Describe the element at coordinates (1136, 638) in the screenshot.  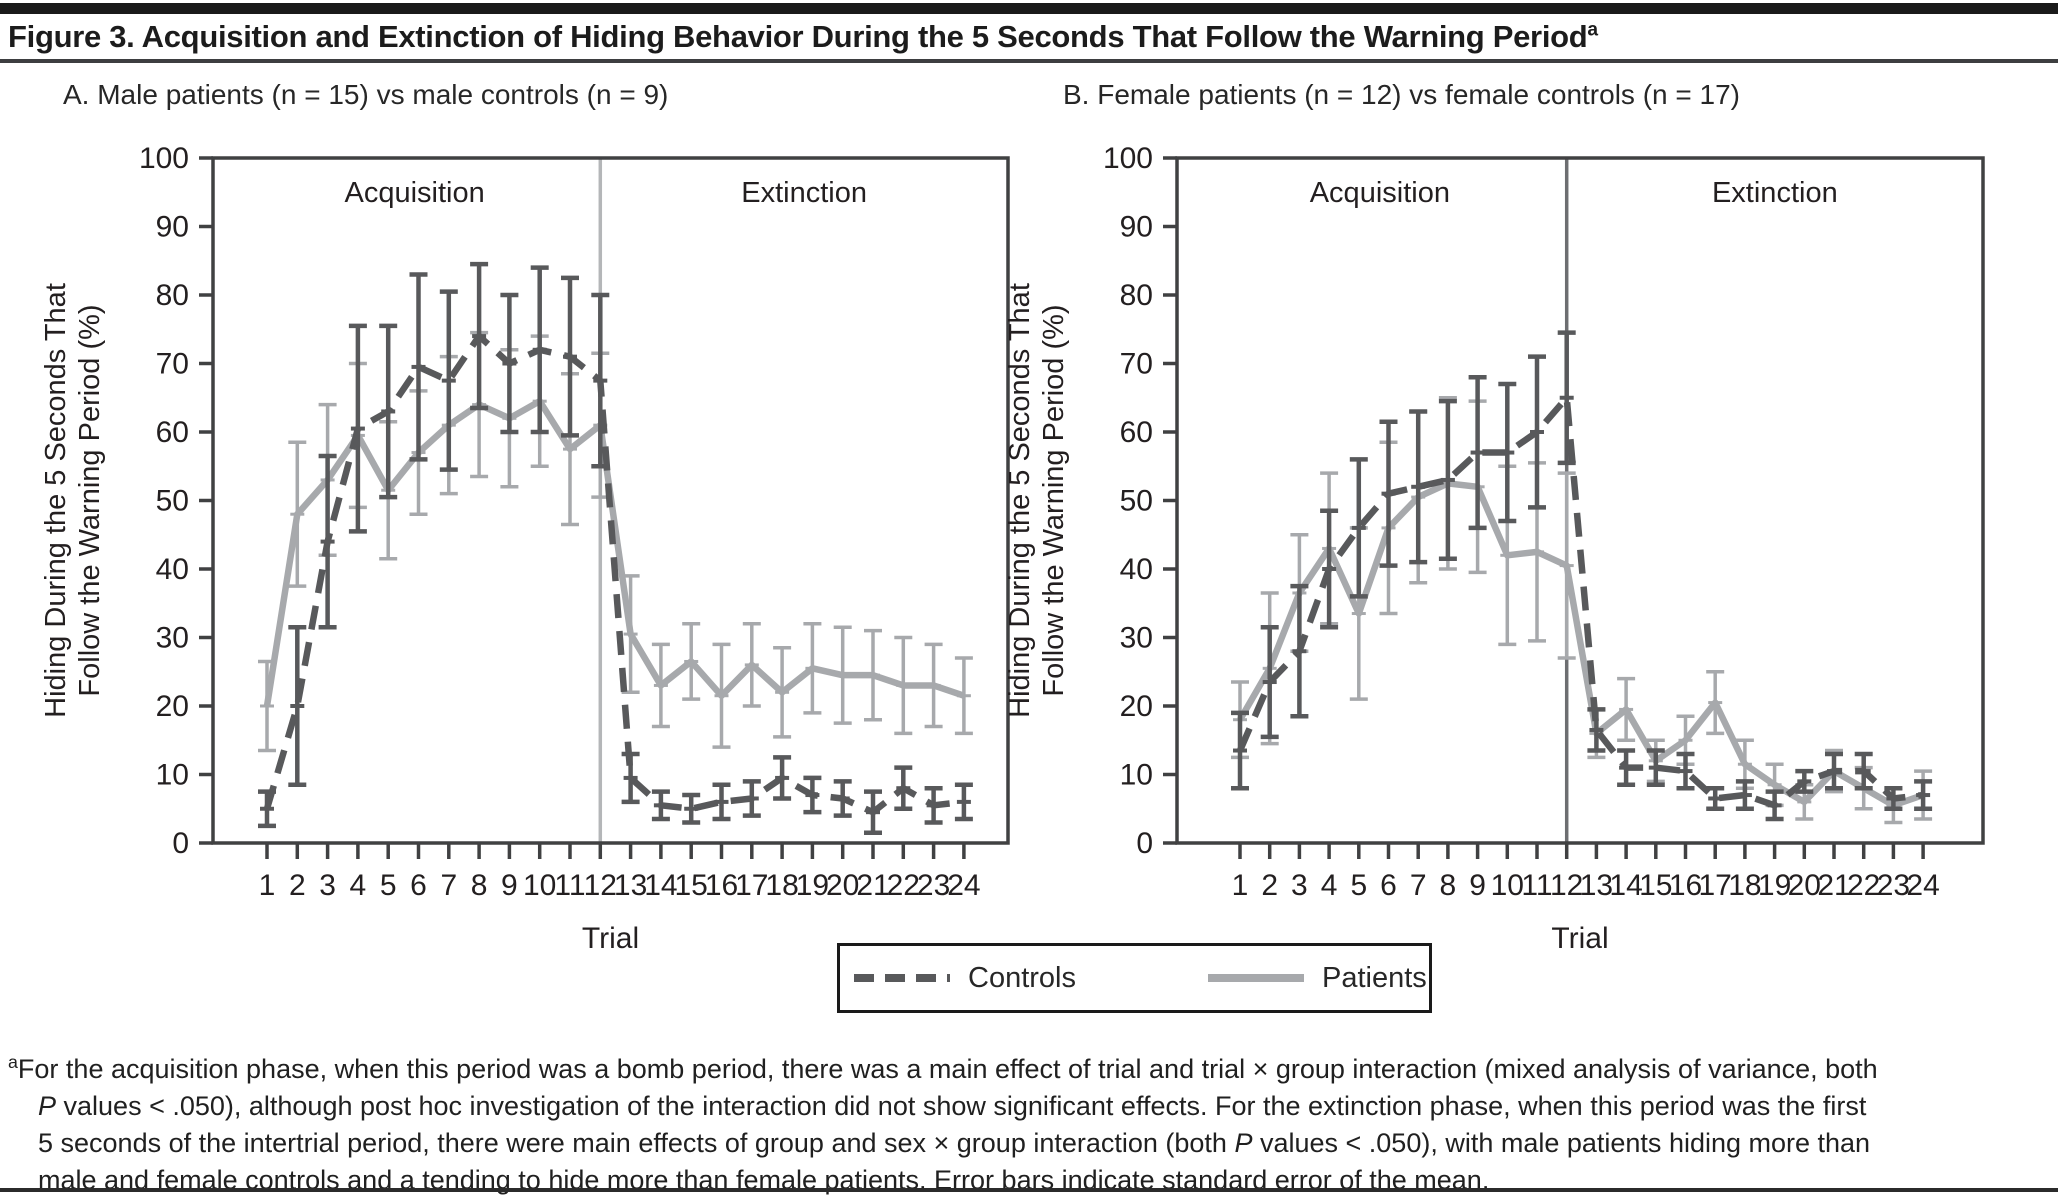
I see `y-tick-label: 30` at that location.